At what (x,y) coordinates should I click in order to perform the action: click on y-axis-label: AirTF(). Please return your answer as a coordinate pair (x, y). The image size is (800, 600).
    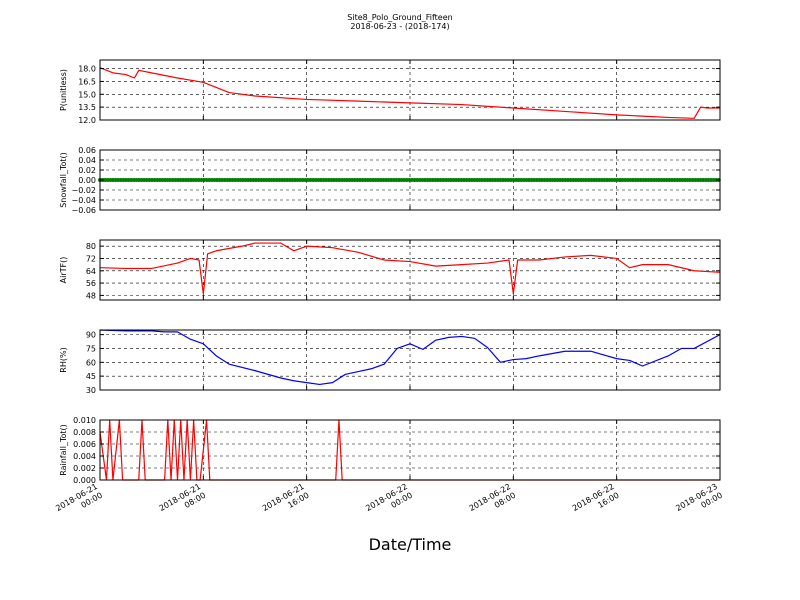
    Looking at the image, I should click on (63, 270).